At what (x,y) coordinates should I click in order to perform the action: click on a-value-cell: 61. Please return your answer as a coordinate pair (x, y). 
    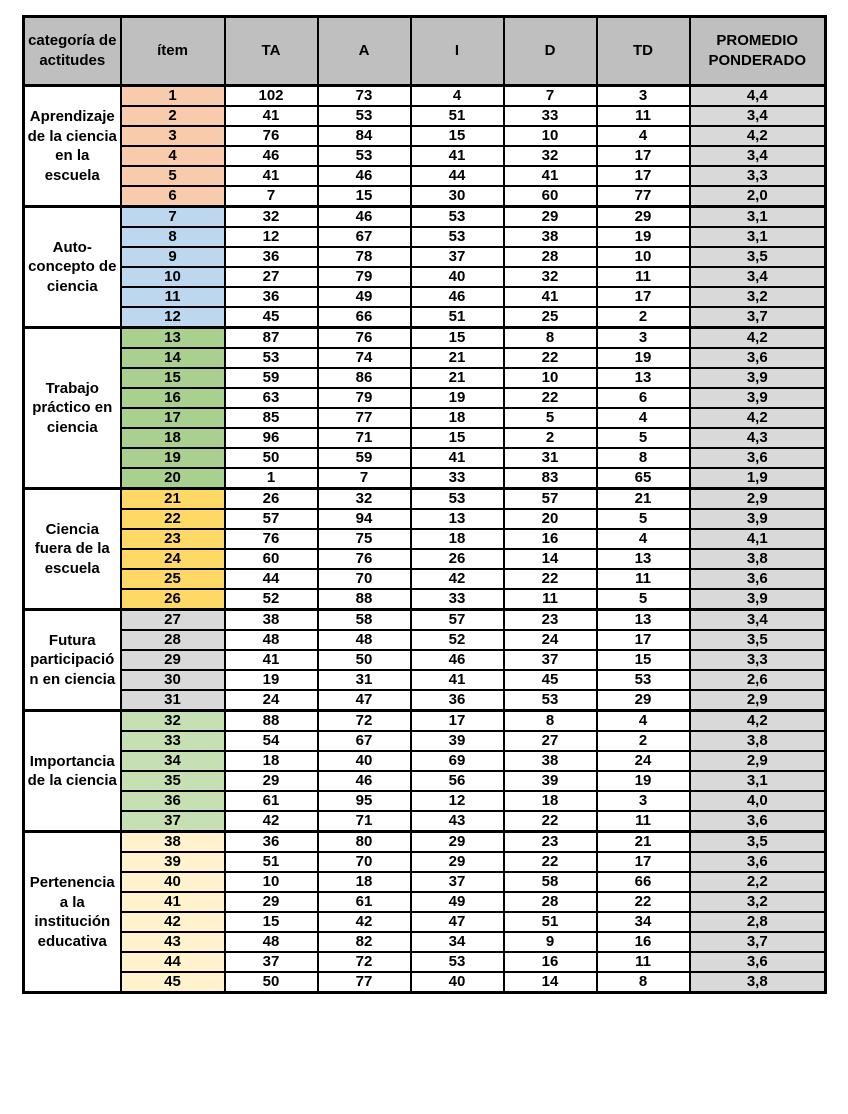
    Looking at the image, I should click on (364, 902).